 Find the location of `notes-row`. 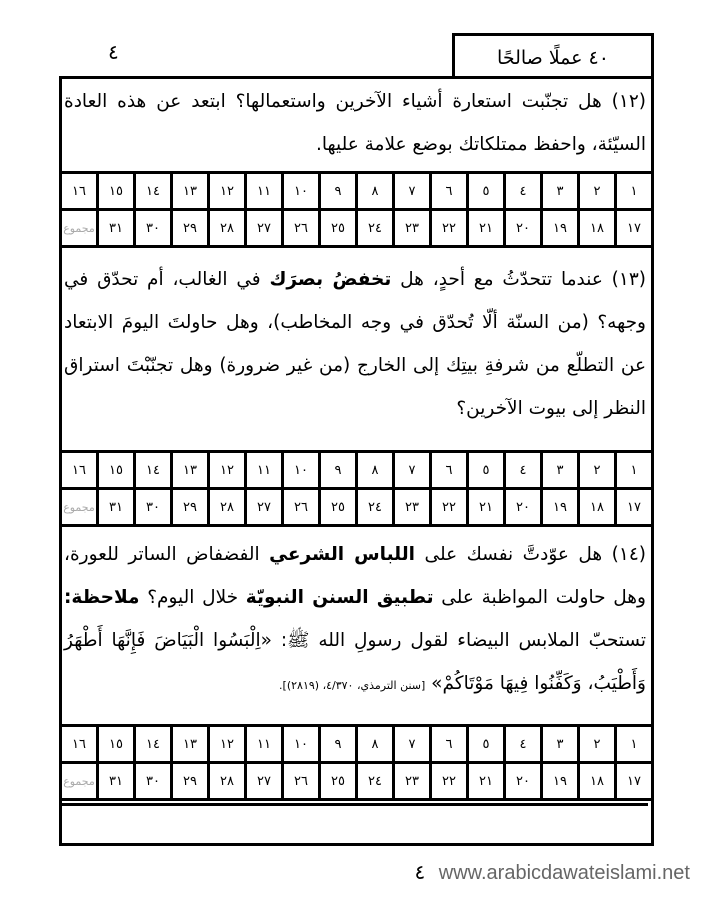

notes-row is located at coordinates (353, 824).